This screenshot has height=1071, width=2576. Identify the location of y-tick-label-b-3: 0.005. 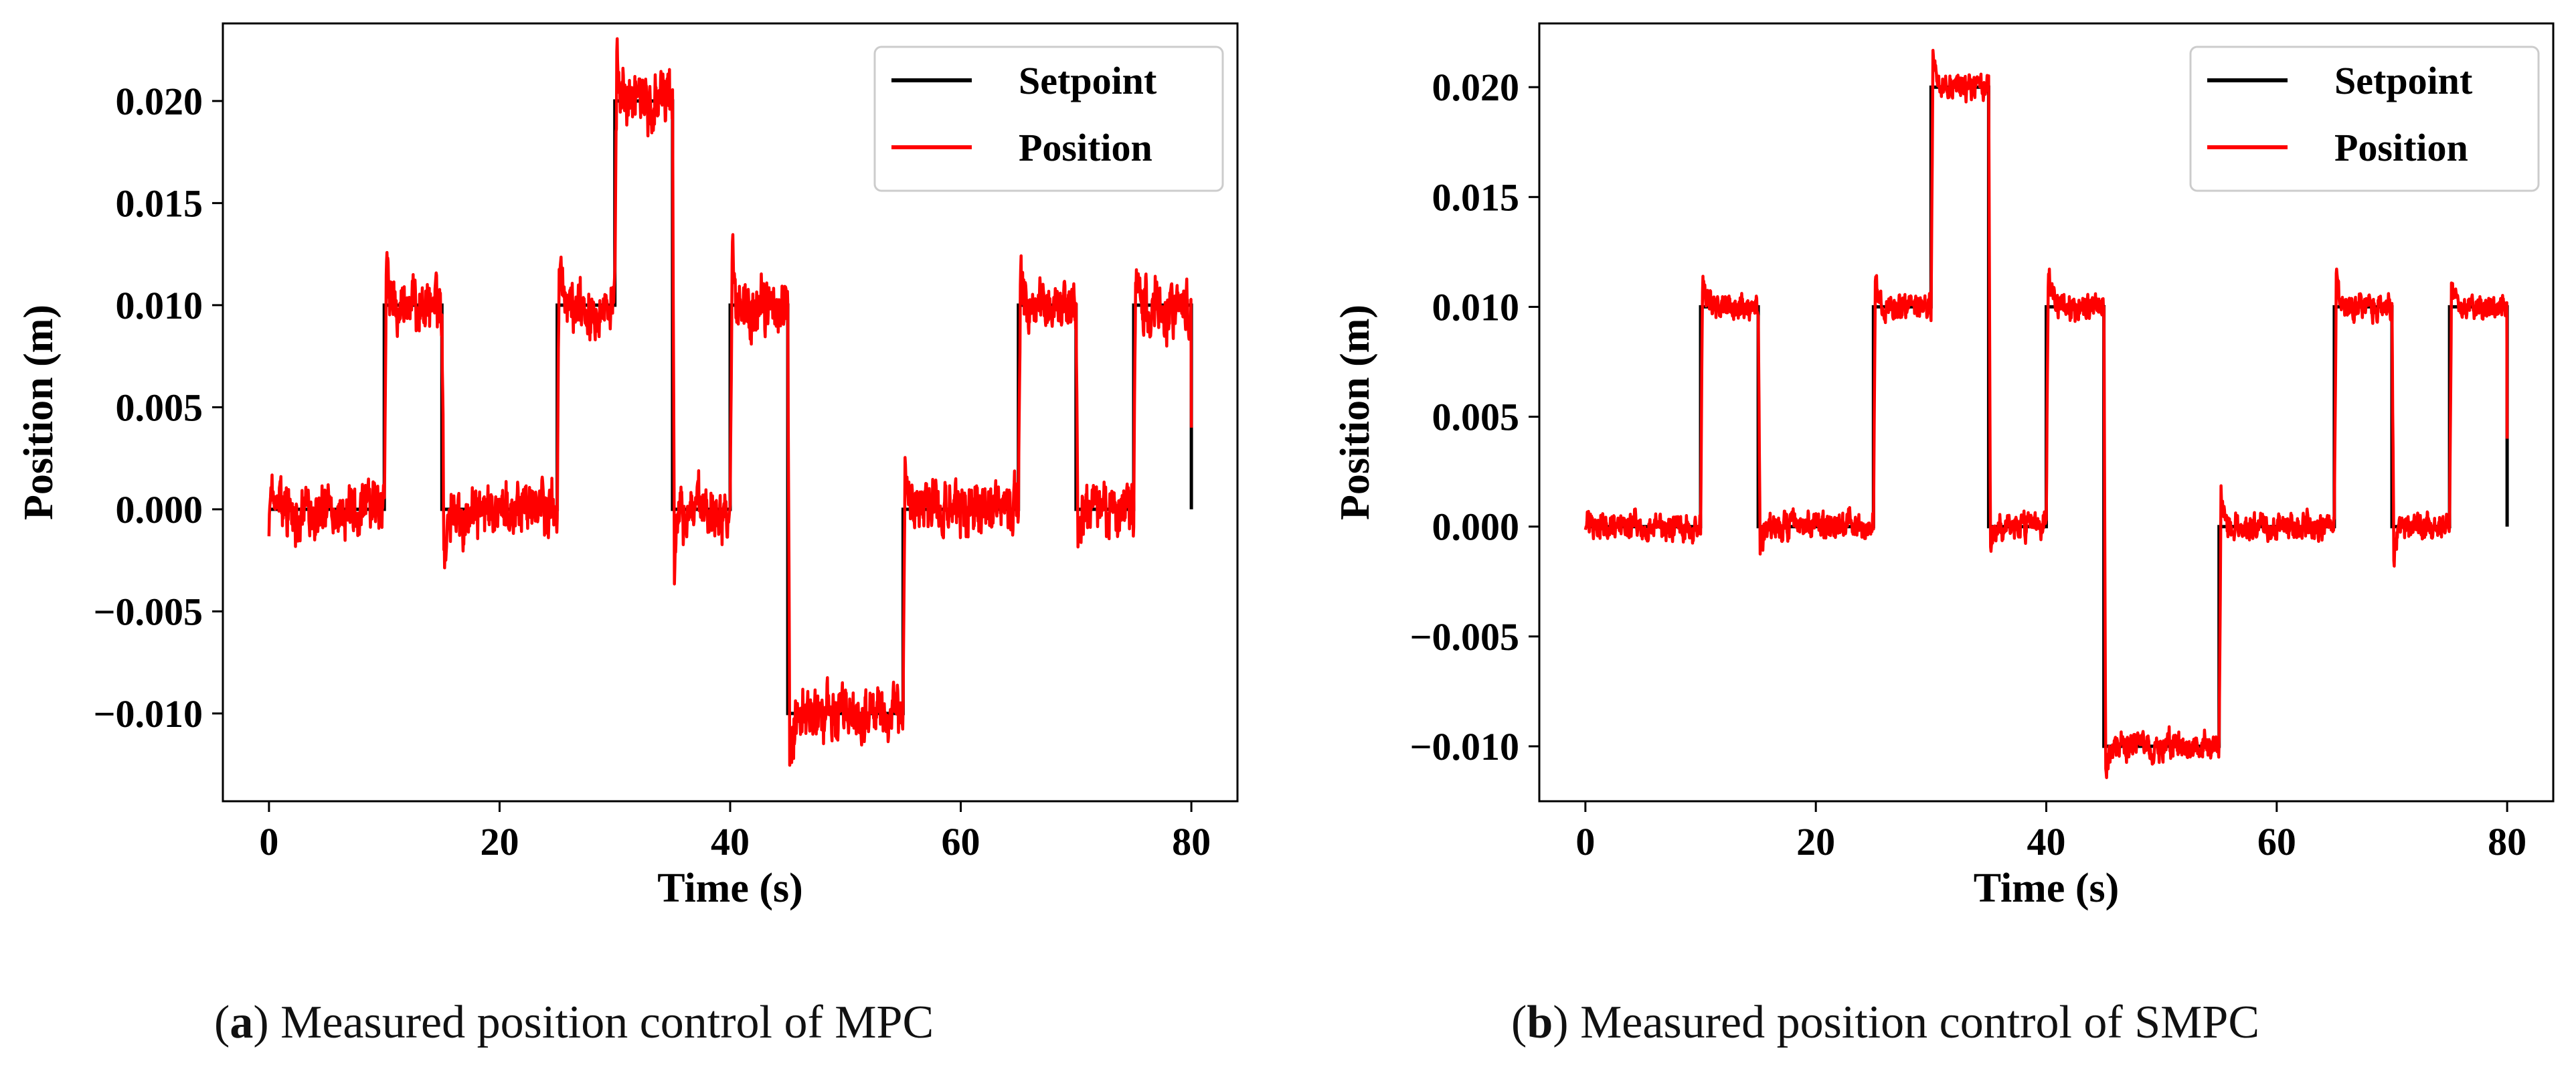
(1476, 418).